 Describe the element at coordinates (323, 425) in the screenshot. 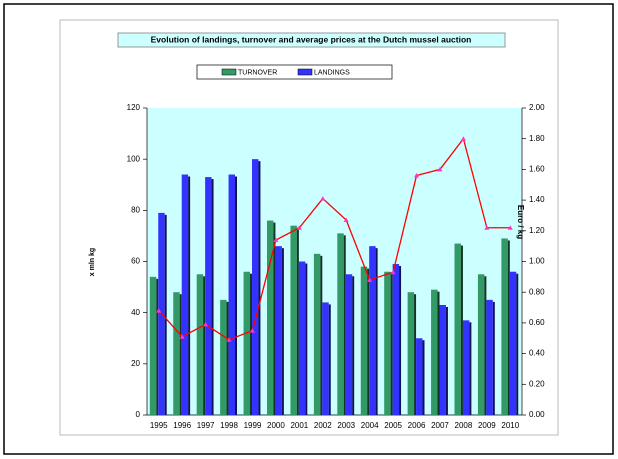

I see `x-tick-label: 2002` at that location.